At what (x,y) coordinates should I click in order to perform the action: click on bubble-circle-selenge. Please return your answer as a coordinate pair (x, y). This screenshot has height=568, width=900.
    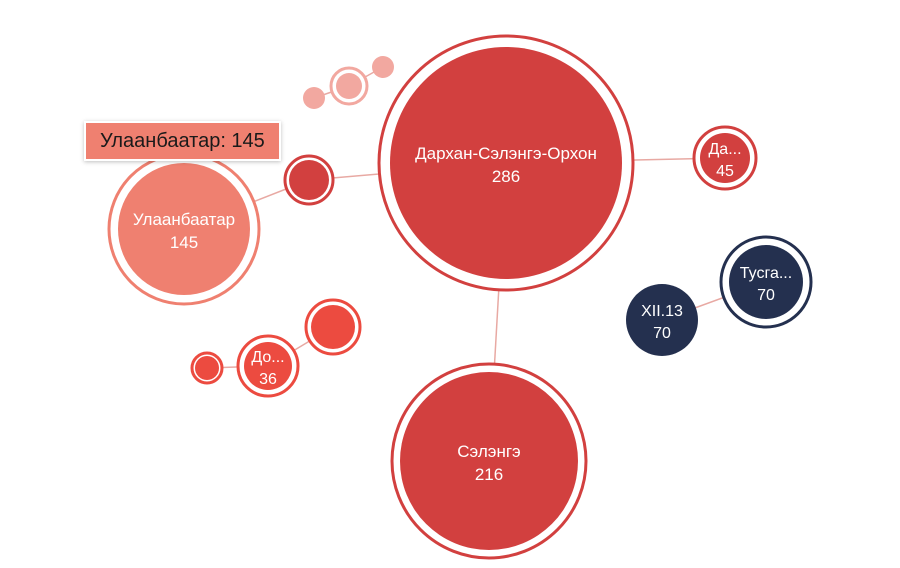
    Looking at the image, I should click on (489, 461).